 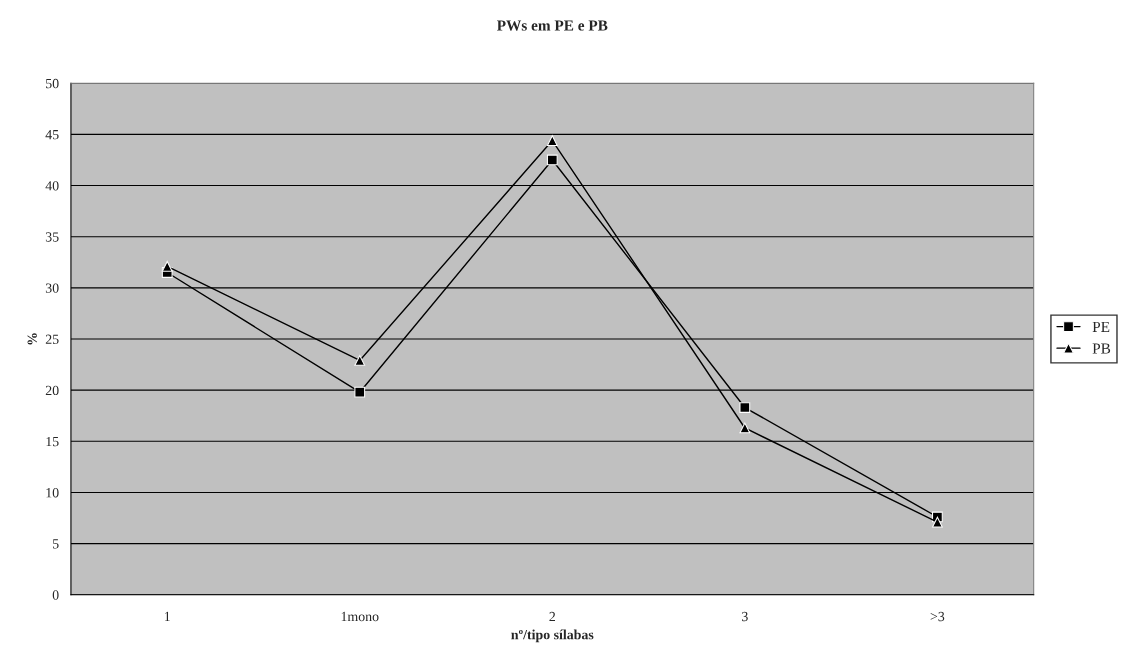 I want to click on y-tick-label: 10, so click(x=52, y=493).